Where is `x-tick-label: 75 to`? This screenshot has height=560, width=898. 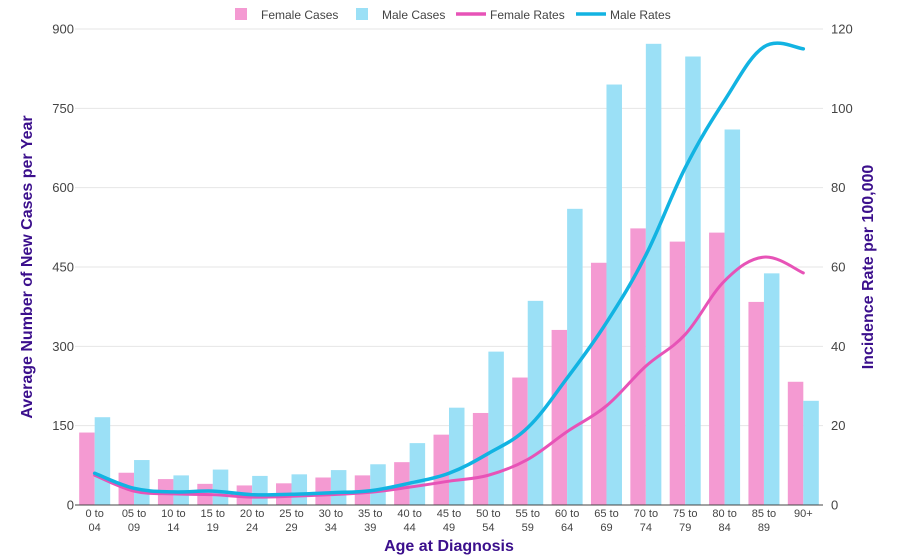
x-tick-label: 75 to is located at coordinates (685, 514).